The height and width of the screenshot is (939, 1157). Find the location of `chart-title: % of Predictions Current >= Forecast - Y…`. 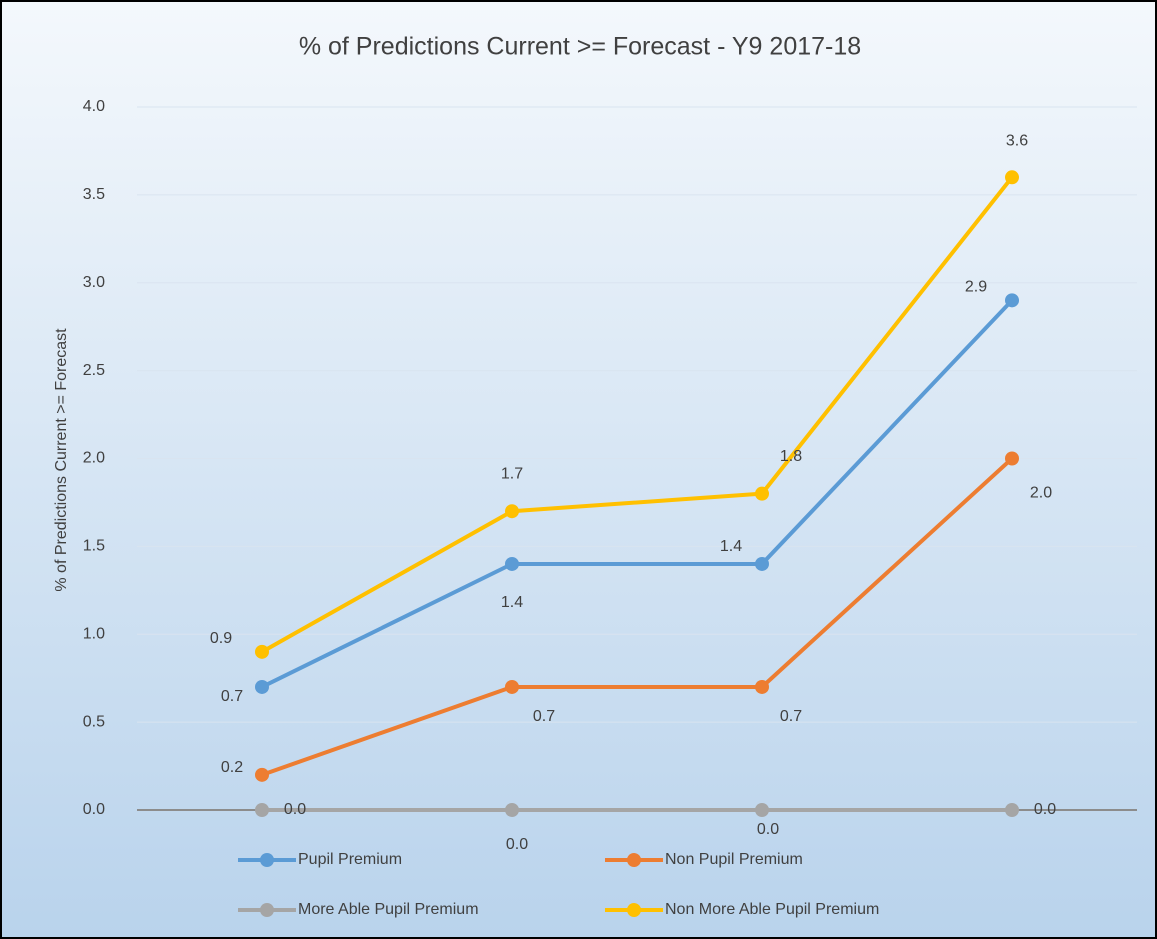

chart-title: % of Predictions Current >= Forecast - Y… is located at coordinates (580, 47).